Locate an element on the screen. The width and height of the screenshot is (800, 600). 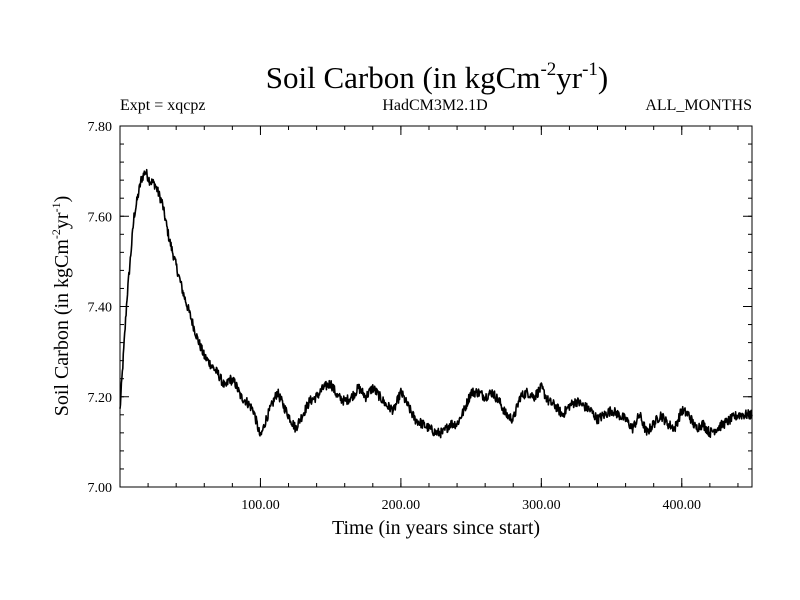
y-tick-label: 7.20 is located at coordinates (100, 398).